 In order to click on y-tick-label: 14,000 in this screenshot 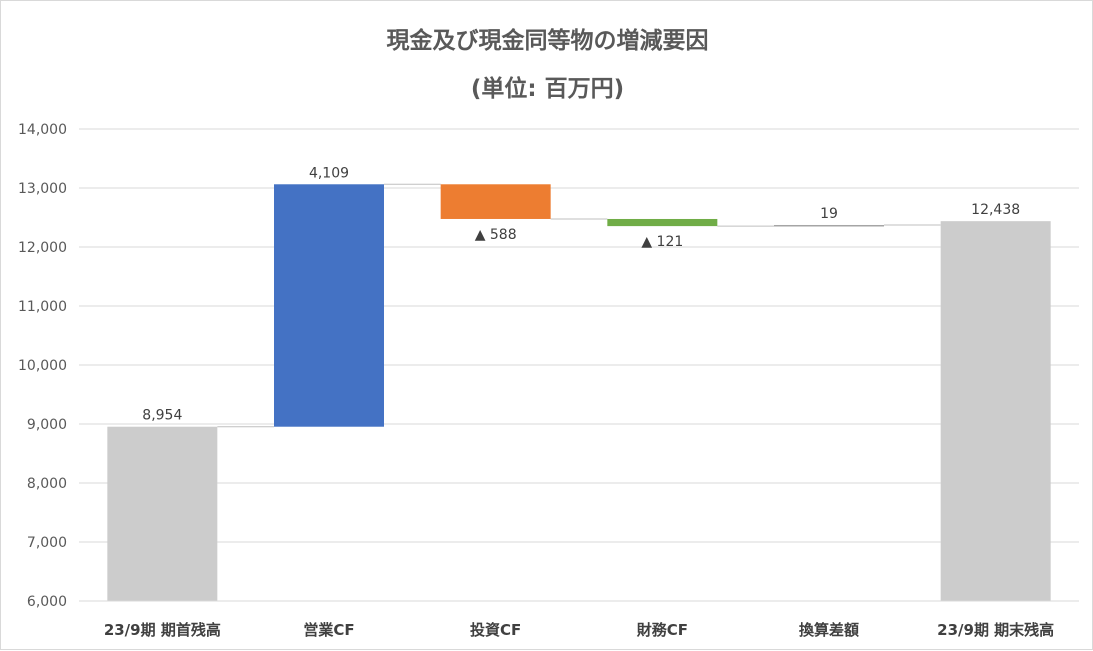, I will do `click(42, 130)`.